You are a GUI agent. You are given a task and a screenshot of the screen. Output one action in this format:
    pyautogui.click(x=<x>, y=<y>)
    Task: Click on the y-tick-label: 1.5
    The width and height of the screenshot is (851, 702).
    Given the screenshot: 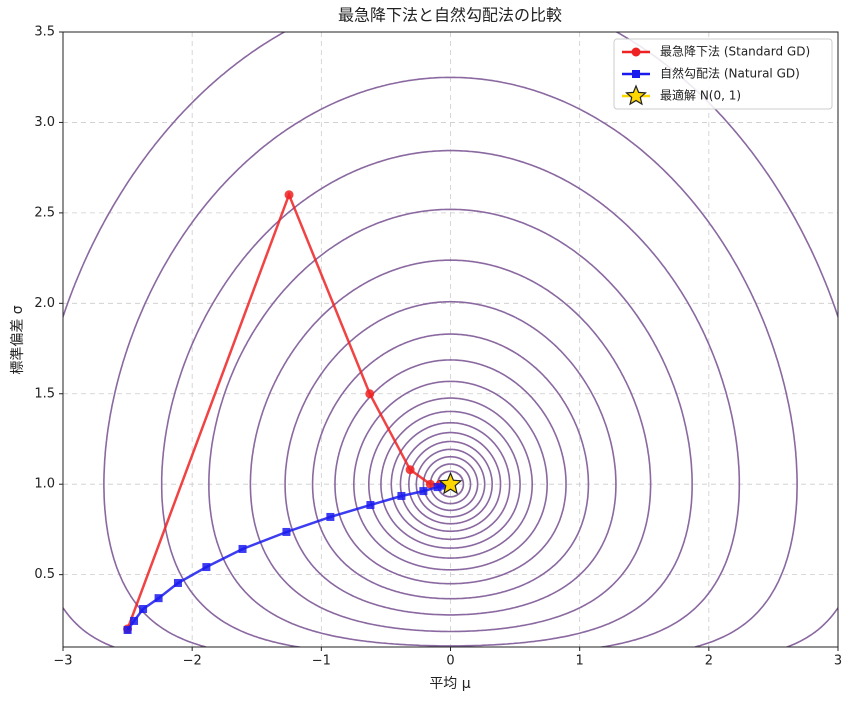 What is the action you would take?
    pyautogui.click(x=44, y=393)
    